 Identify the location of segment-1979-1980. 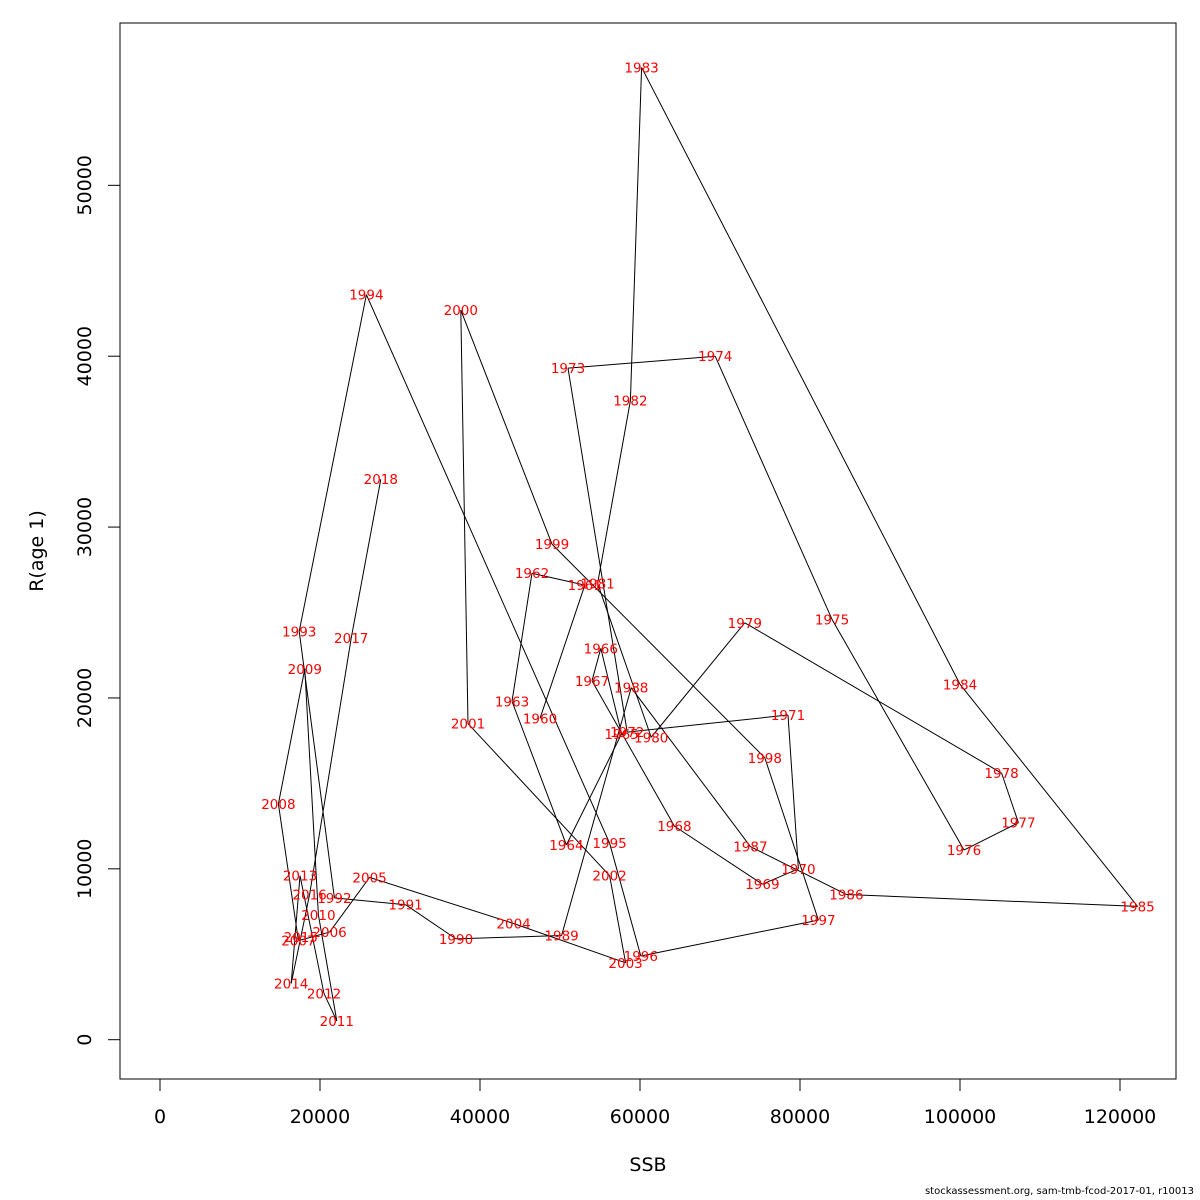
(698, 680).